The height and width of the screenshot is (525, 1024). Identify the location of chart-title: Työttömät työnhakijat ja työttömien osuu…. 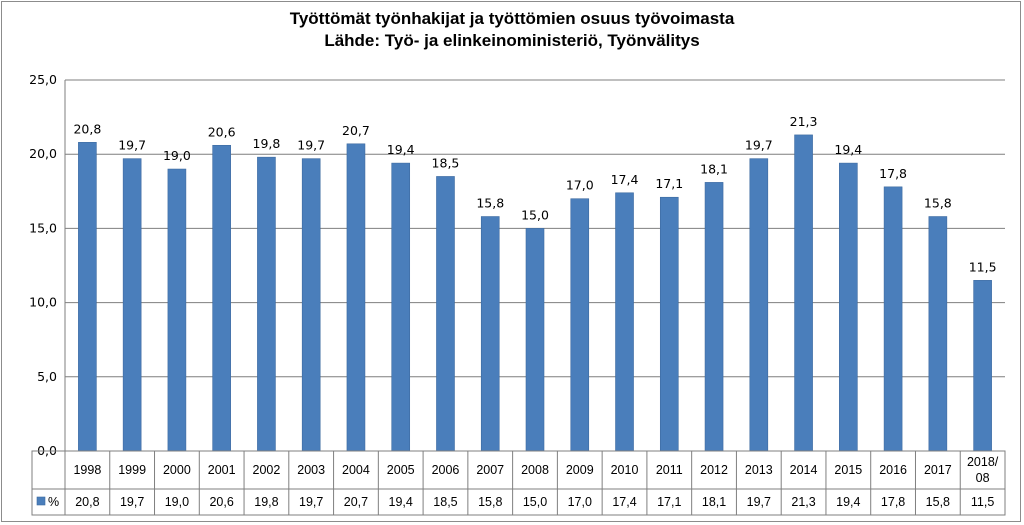
(512, 30).